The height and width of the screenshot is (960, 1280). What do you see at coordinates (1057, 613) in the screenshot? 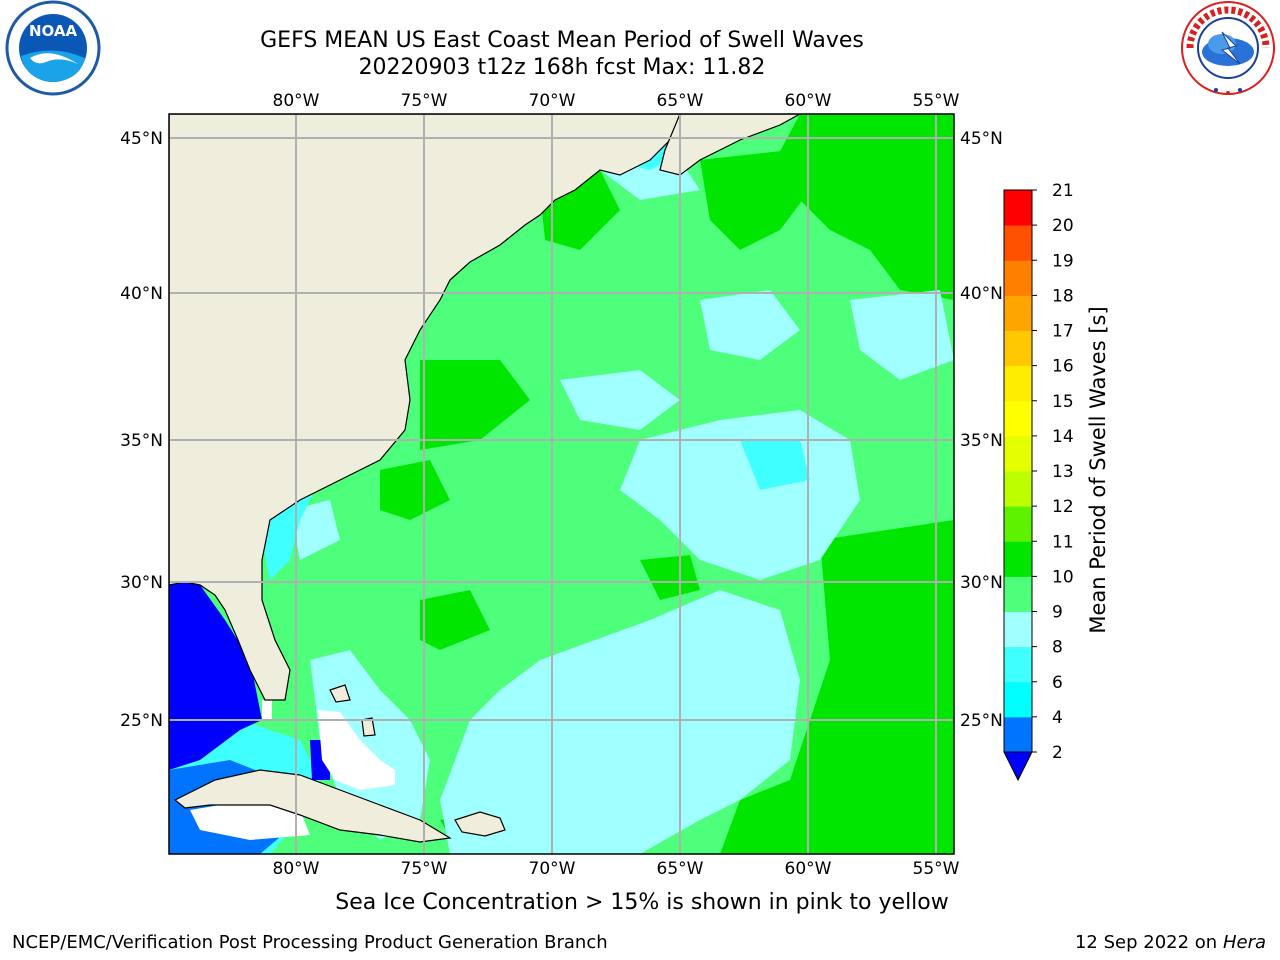
I see `colorbar-tick-label: 9` at bounding box center [1057, 613].